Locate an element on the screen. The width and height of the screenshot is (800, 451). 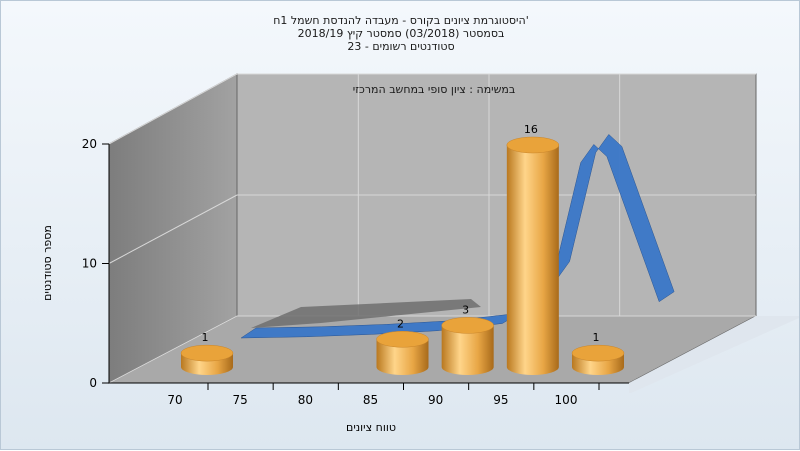
y-tick-label-0: 0 is located at coordinates (93, 383).